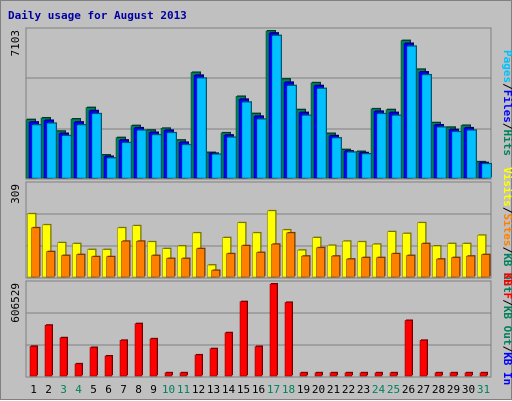  Describe the element at coordinates (108, 389) in the screenshot. I see `x-tick-label-day-6: 6` at that location.